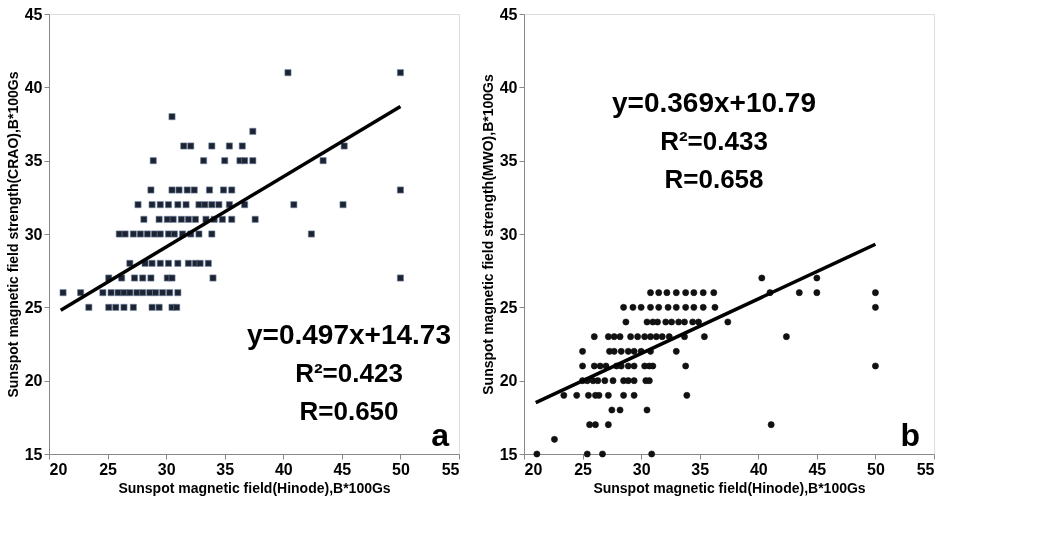  What do you see at coordinates (440, 435) in the screenshot?
I see `annotation: a` at bounding box center [440, 435].